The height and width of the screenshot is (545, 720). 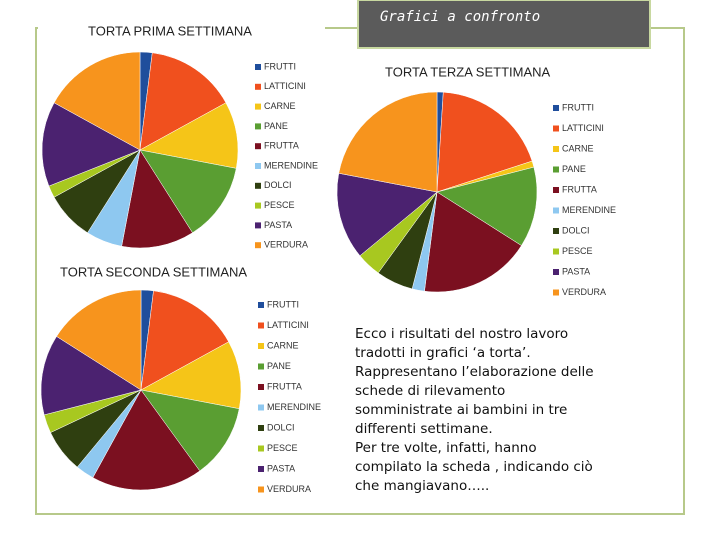 What do you see at coordinates (460, 17) in the screenshot?
I see `slide-title: Grafici a confronto` at bounding box center [460, 17].